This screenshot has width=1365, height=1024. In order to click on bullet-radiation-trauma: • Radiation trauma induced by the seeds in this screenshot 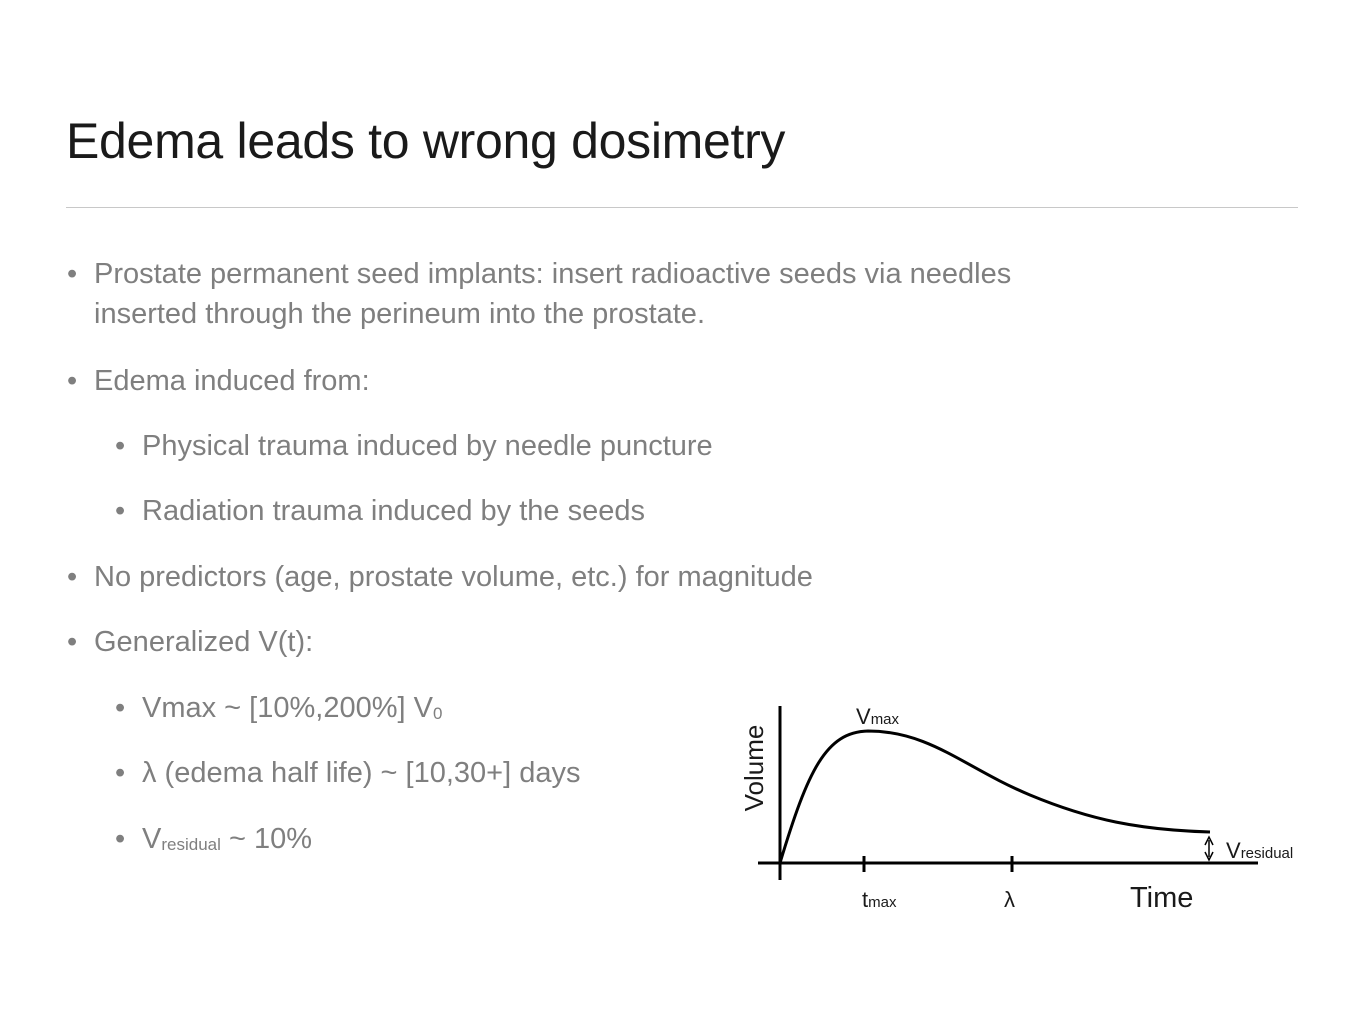, I will do `click(380, 511)`.